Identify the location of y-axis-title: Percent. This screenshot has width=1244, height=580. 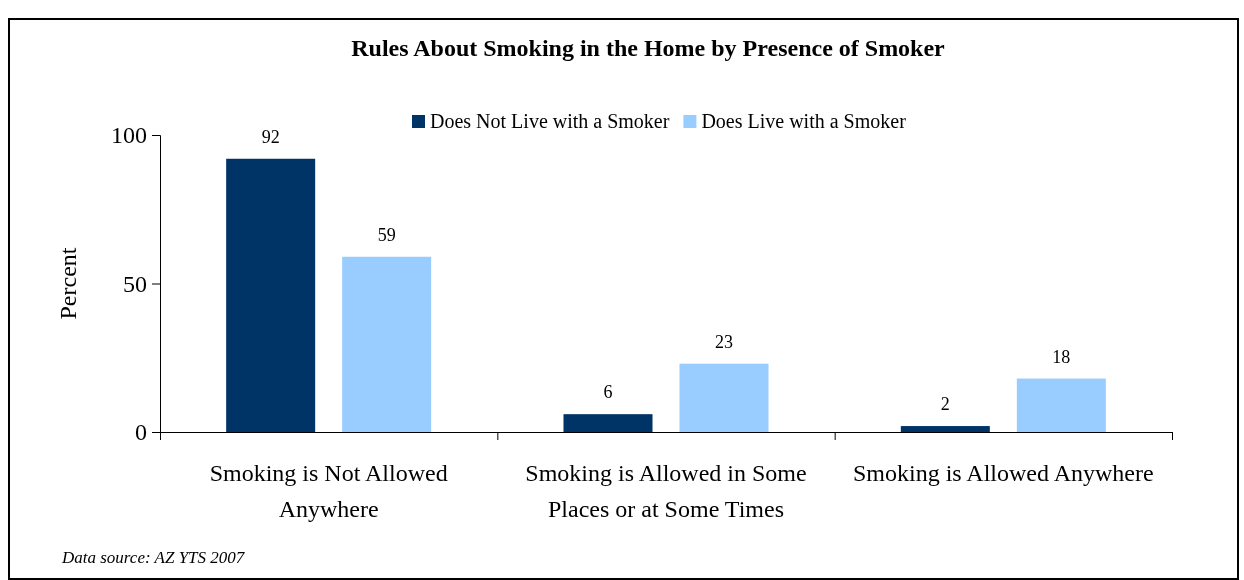
(68, 283).